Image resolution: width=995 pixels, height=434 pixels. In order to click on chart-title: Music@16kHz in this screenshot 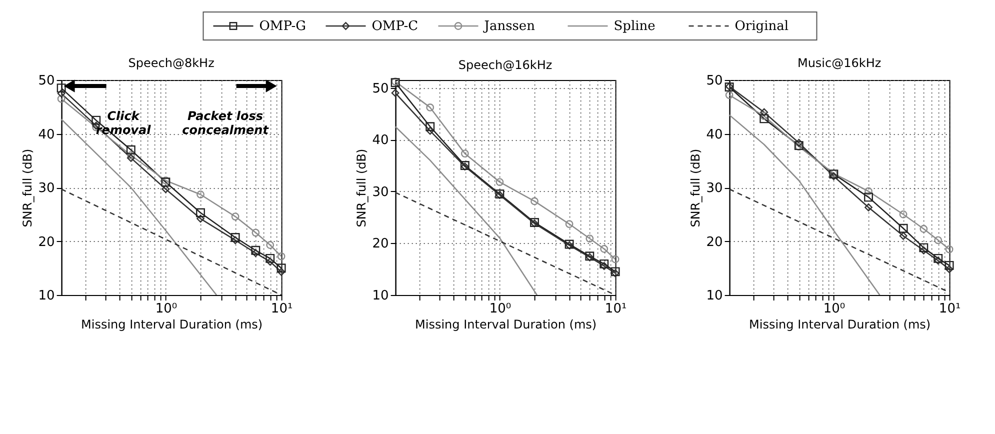, I will do `click(839, 63)`.